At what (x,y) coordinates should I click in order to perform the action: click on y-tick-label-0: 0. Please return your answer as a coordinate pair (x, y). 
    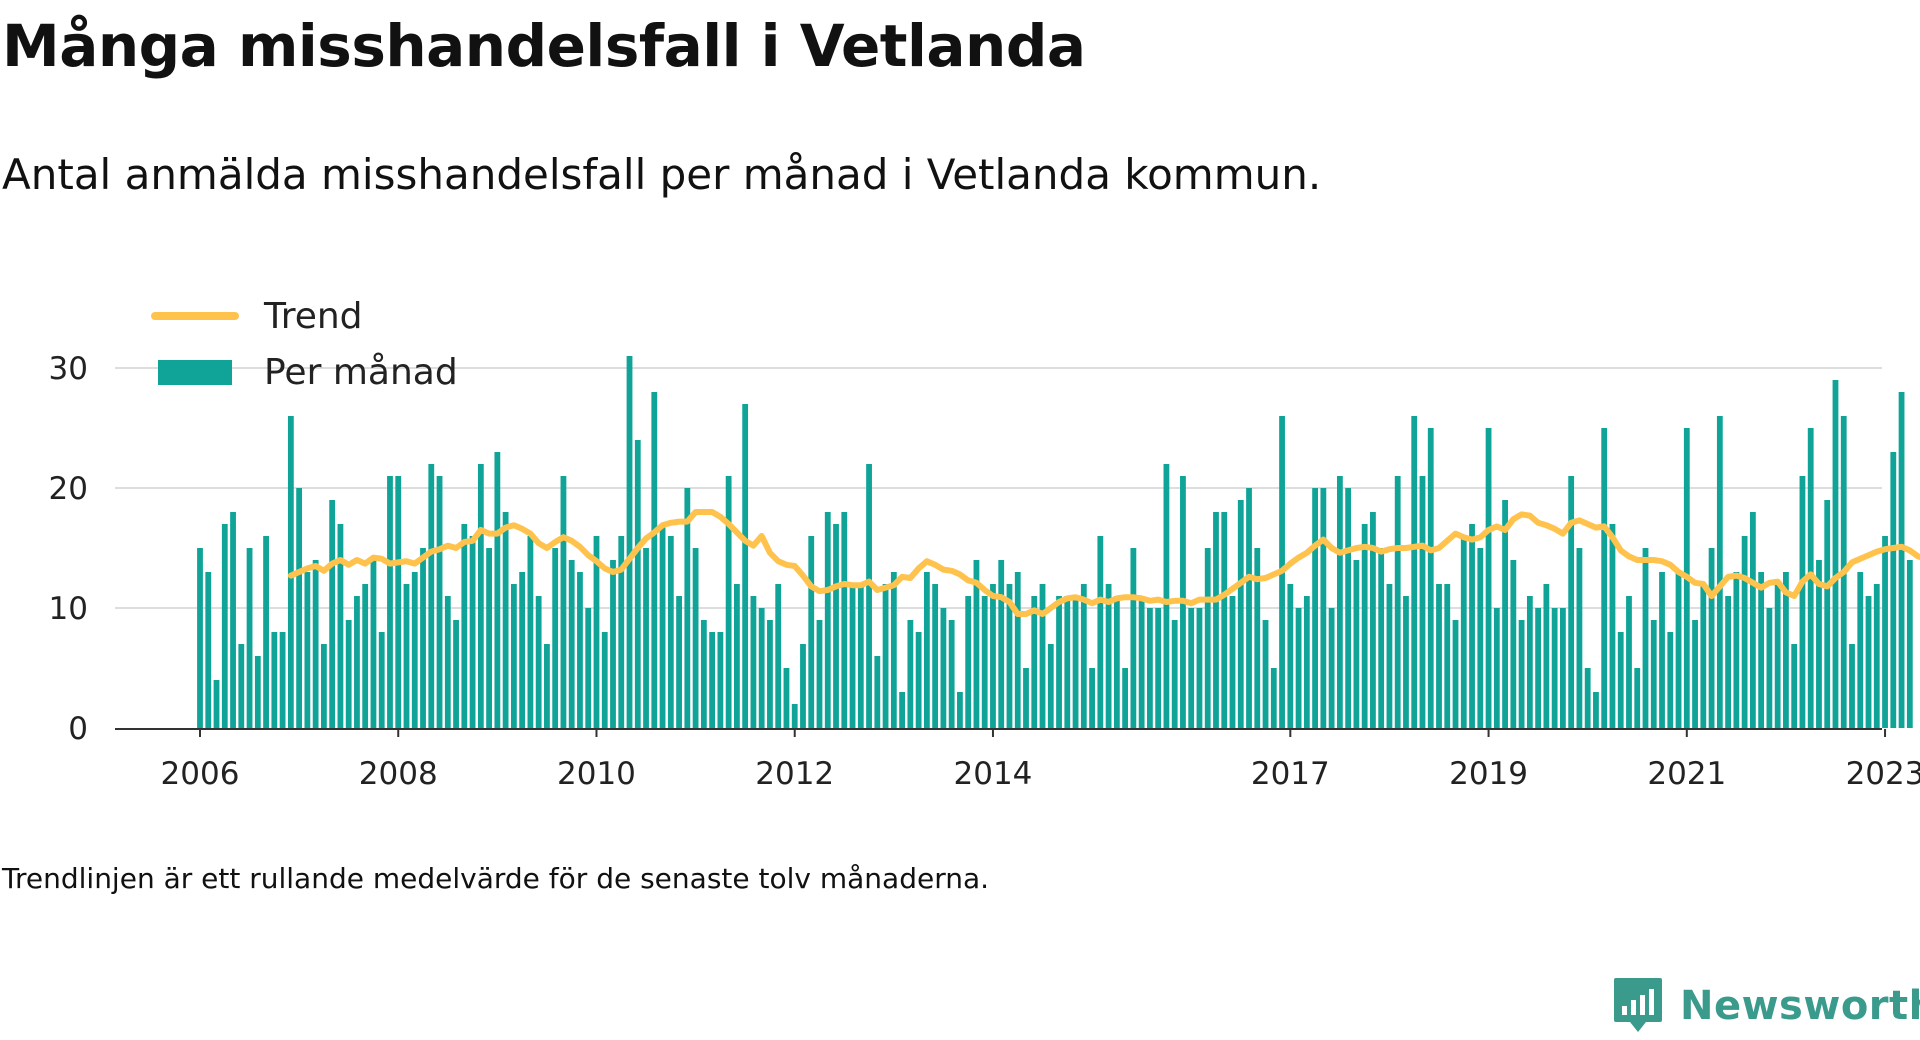
    Looking at the image, I should click on (78, 729).